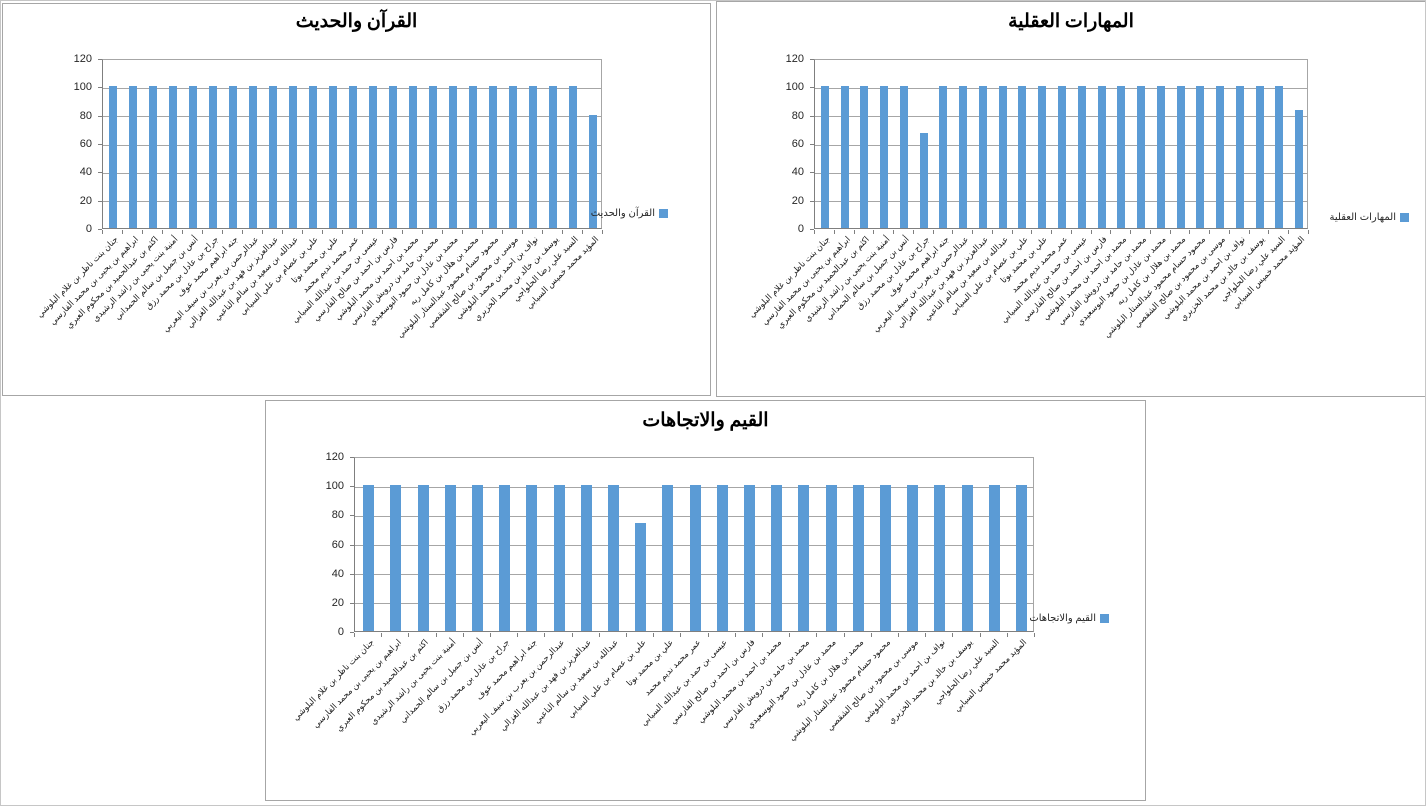 This screenshot has width=1426, height=806. I want to click on legend: القرآن والحديث, so click(629, 213).